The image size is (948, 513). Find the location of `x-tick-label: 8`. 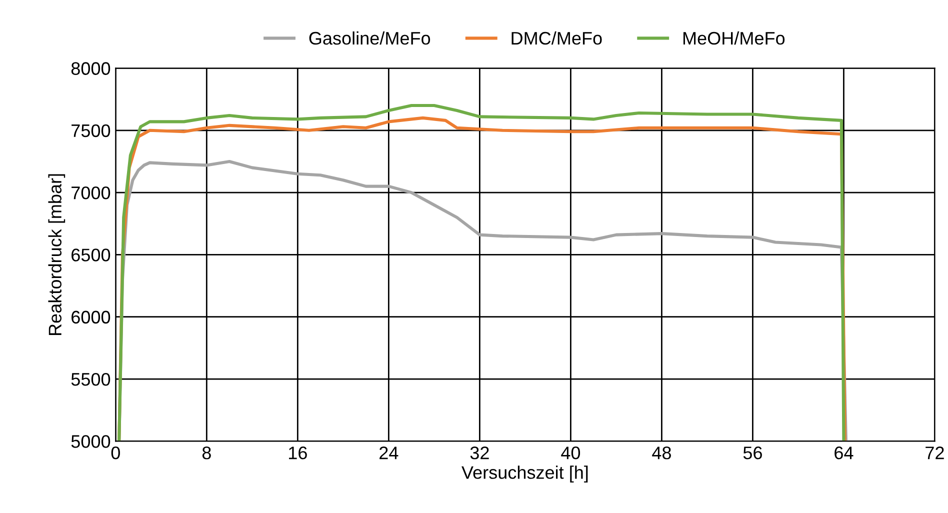

x-tick-label: 8 is located at coordinates (206, 453).